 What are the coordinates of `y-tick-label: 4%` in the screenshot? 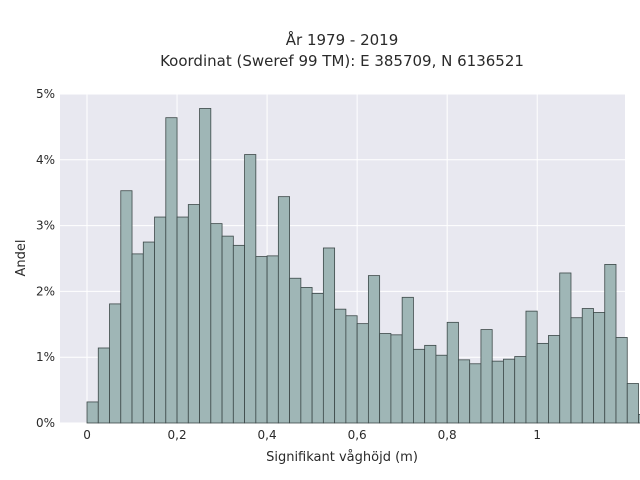 It's located at (45, 160).